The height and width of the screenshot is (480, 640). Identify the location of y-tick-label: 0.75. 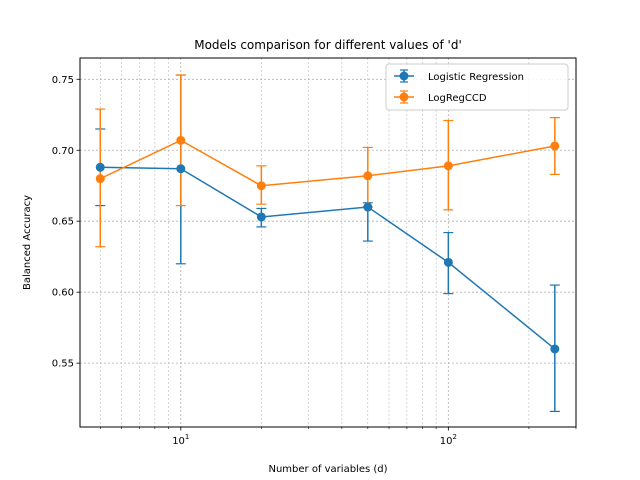
(63, 80).